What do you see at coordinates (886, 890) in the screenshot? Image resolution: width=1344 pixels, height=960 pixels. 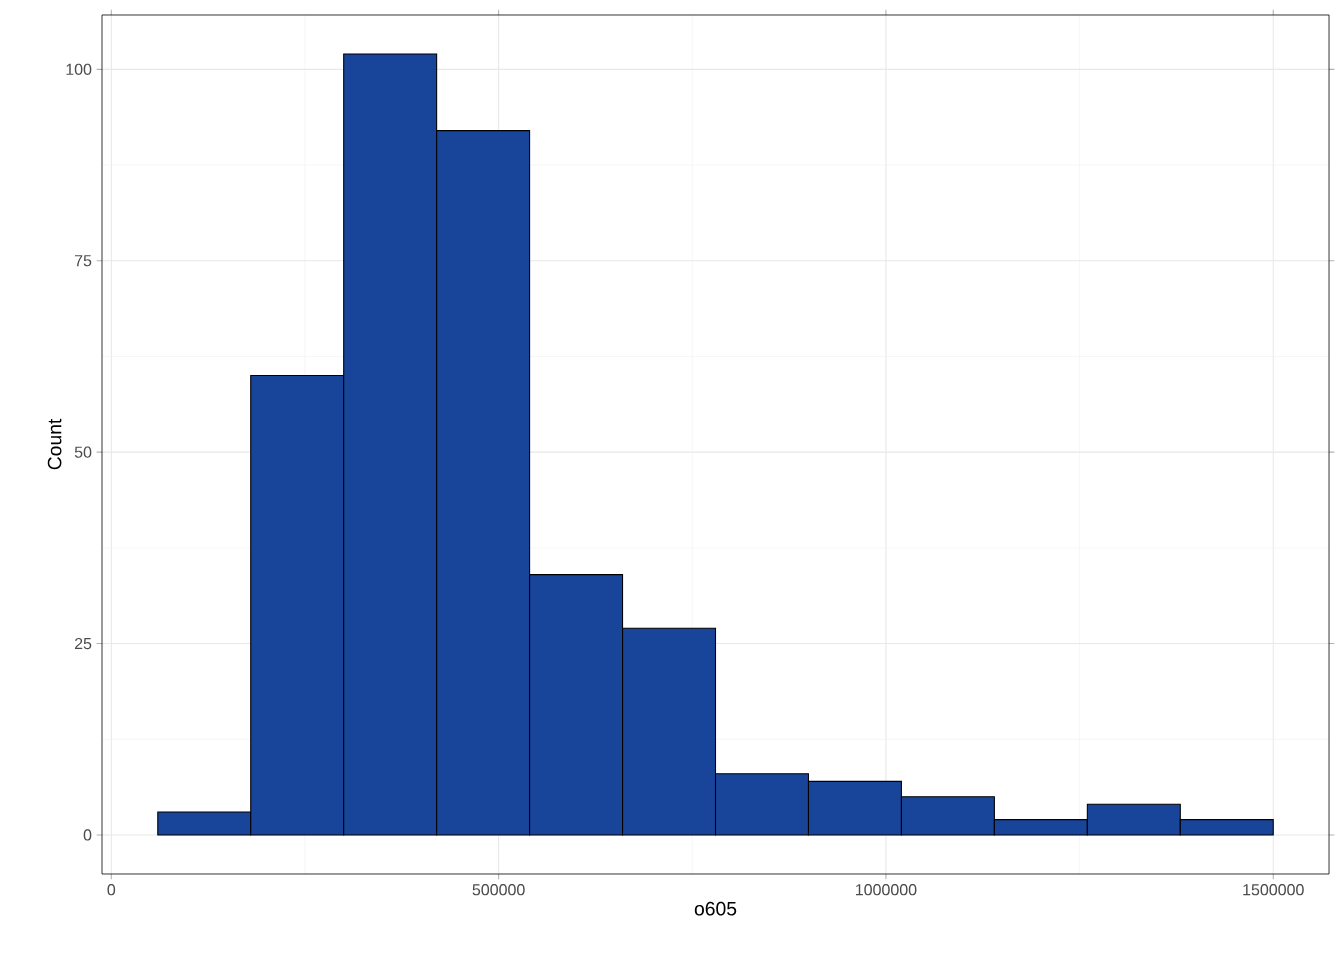 I see `x-tick-label: 1000000` at bounding box center [886, 890].